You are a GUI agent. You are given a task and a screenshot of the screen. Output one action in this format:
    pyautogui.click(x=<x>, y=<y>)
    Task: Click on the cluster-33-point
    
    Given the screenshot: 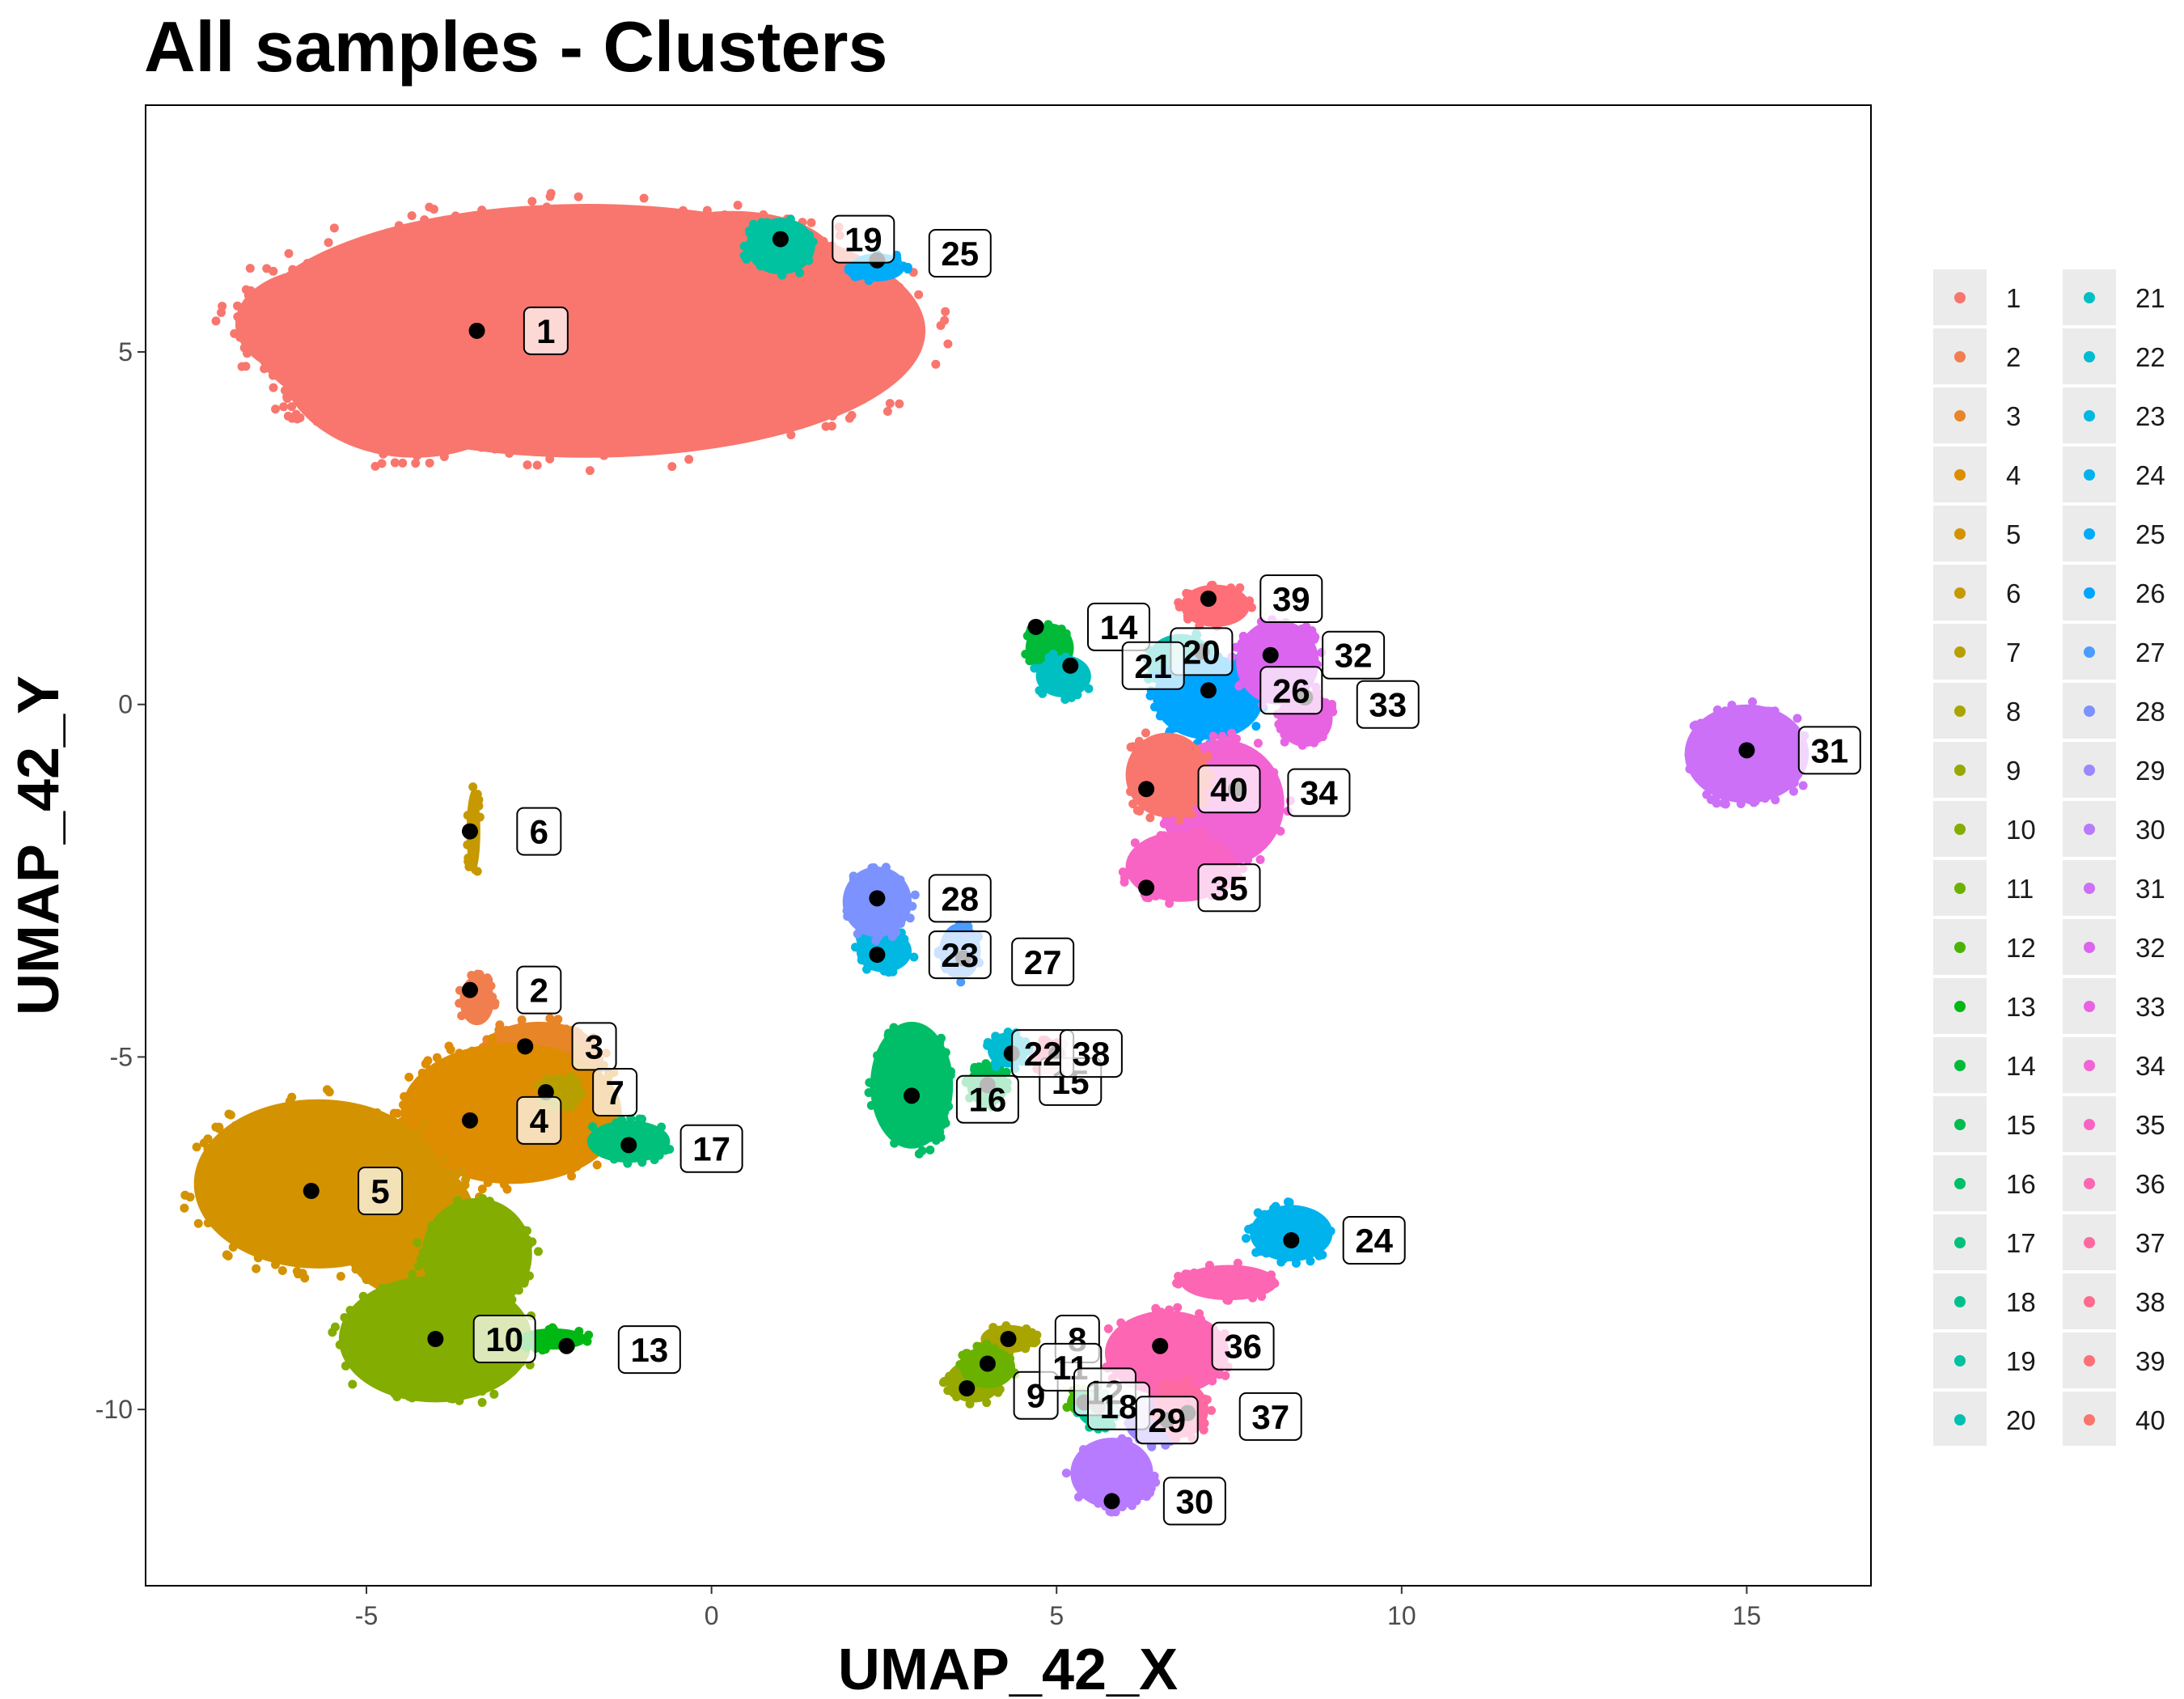 What is the action you would take?
    pyautogui.click(x=1314, y=743)
    